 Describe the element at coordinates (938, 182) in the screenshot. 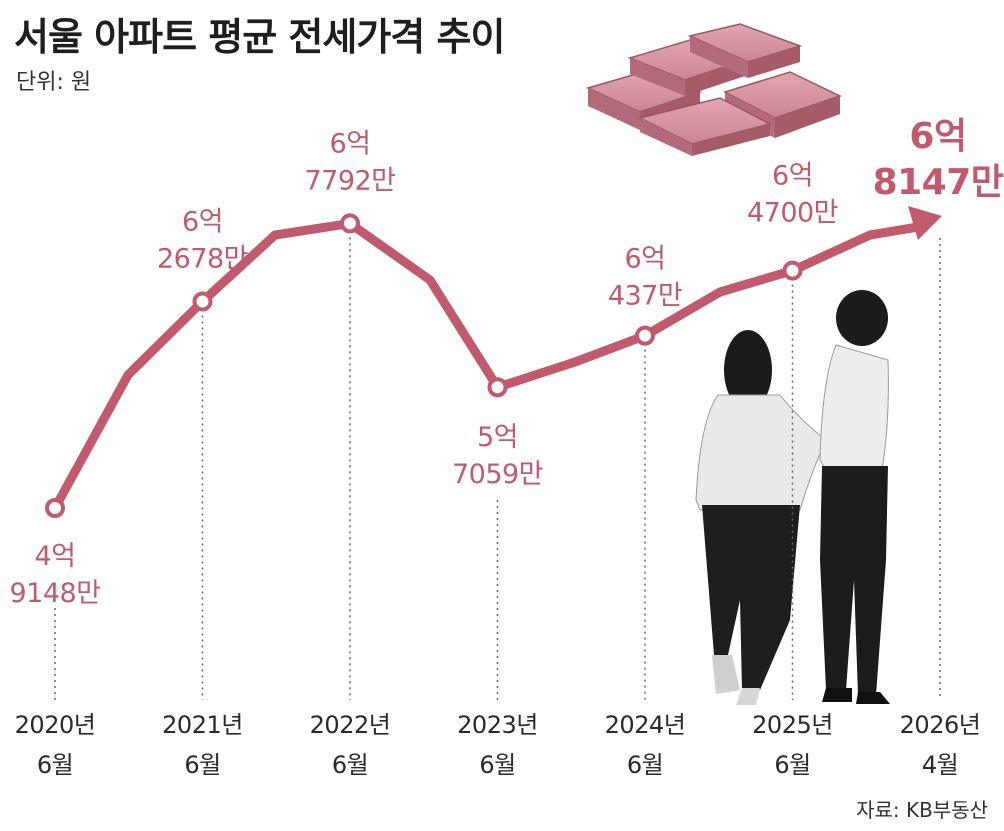

I see `value-label: 8147만` at that location.